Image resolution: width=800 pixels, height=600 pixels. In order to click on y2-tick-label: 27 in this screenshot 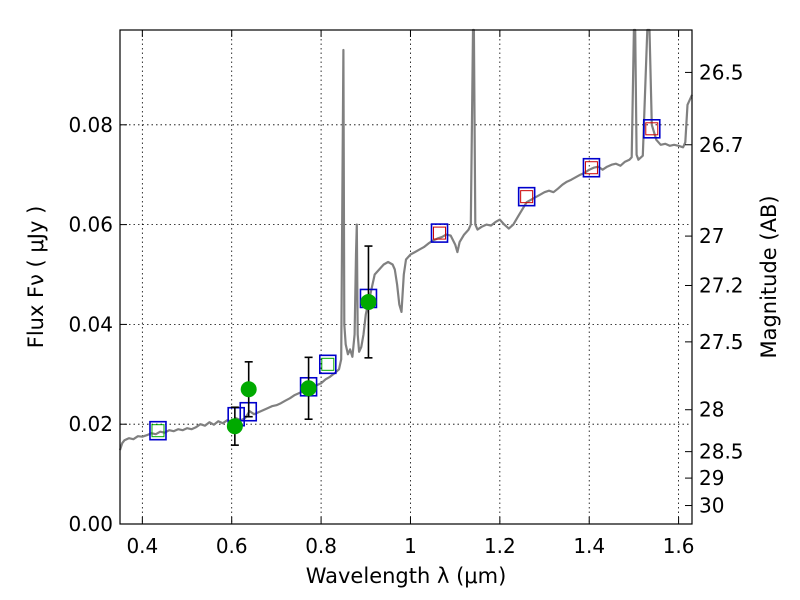, I will do `click(711, 236)`.